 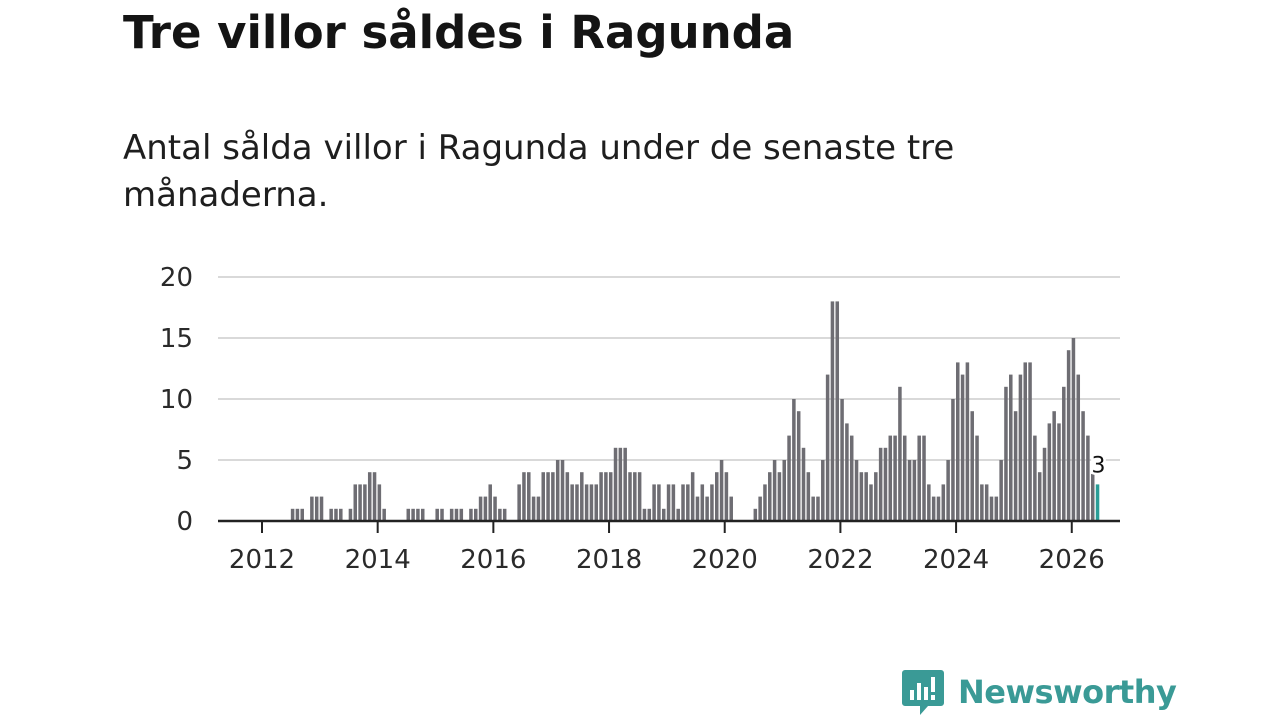 I want to click on x-tick-label: 2020, so click(x=725, y=560).